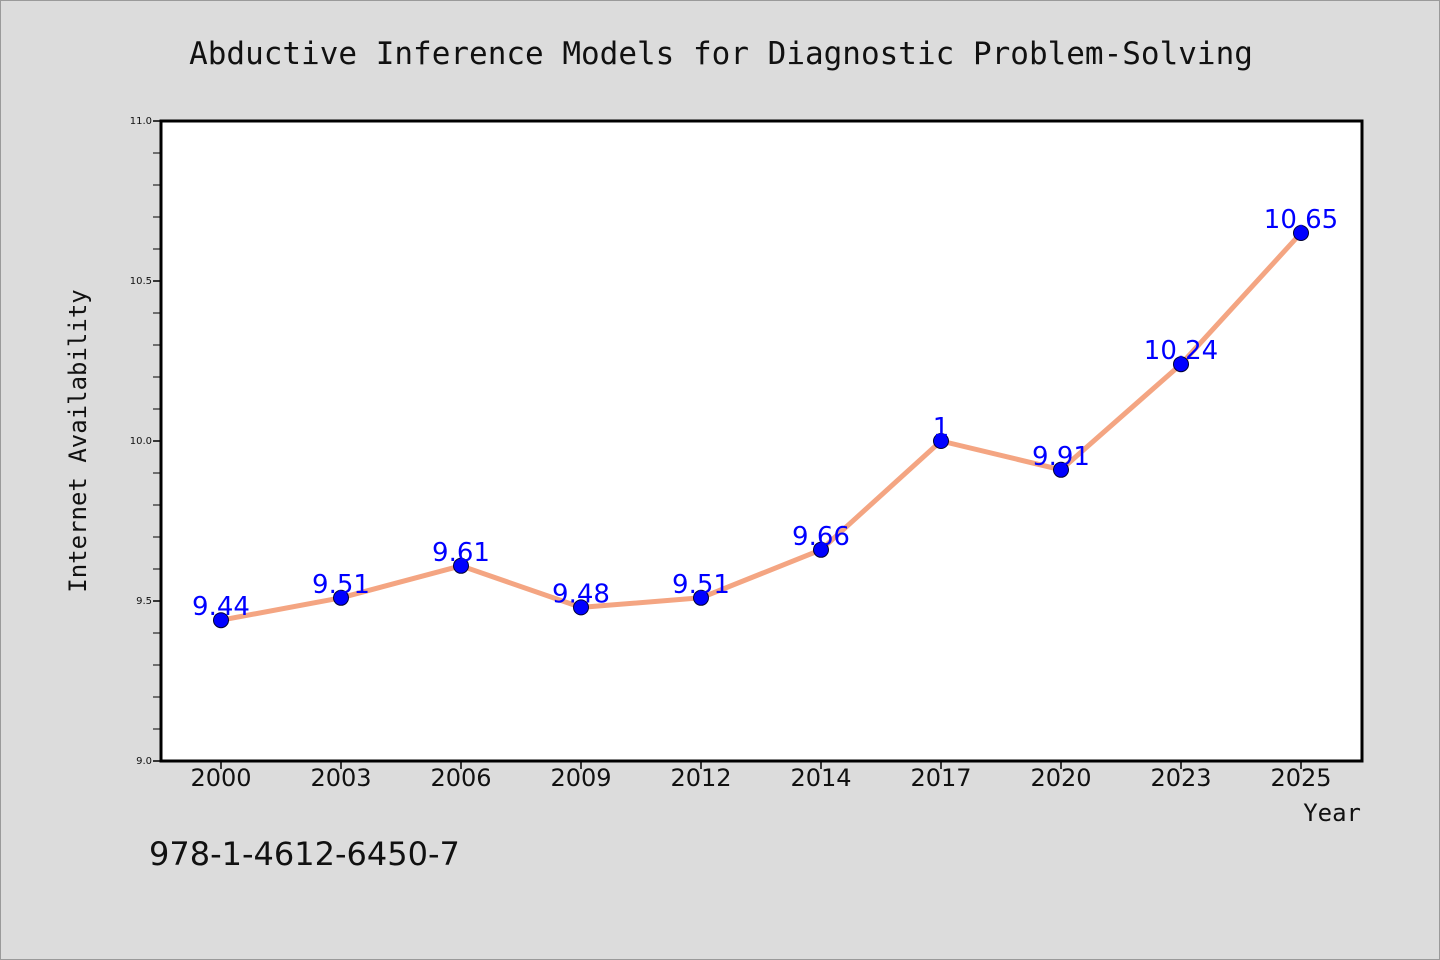  Describe the element at coordinates (461, 553) in the screenshot. I see `data-label: 9.61` at that location.